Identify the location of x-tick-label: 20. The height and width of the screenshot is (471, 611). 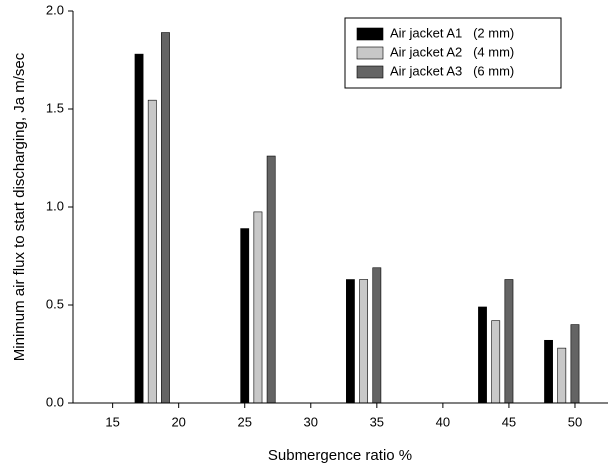
(178, 421).